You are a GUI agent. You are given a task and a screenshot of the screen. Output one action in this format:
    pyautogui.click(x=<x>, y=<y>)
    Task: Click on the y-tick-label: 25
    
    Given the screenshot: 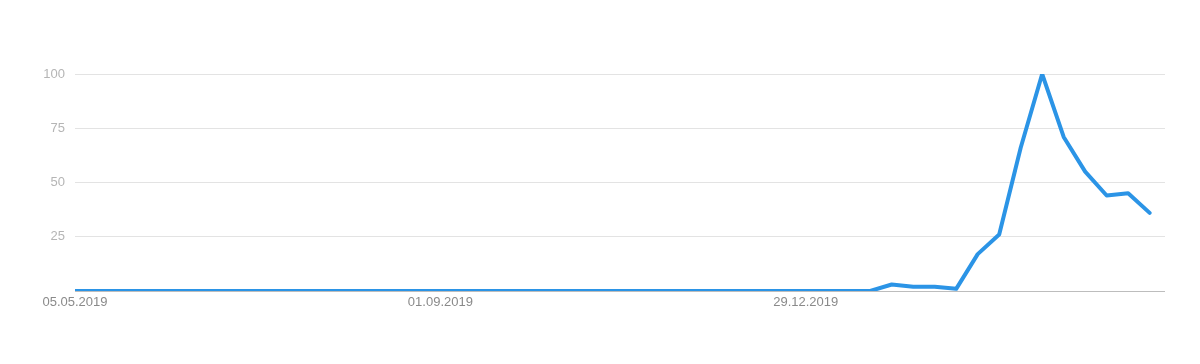 What is the action you would take?
    pyautogui.click(x=57, y=236)
    